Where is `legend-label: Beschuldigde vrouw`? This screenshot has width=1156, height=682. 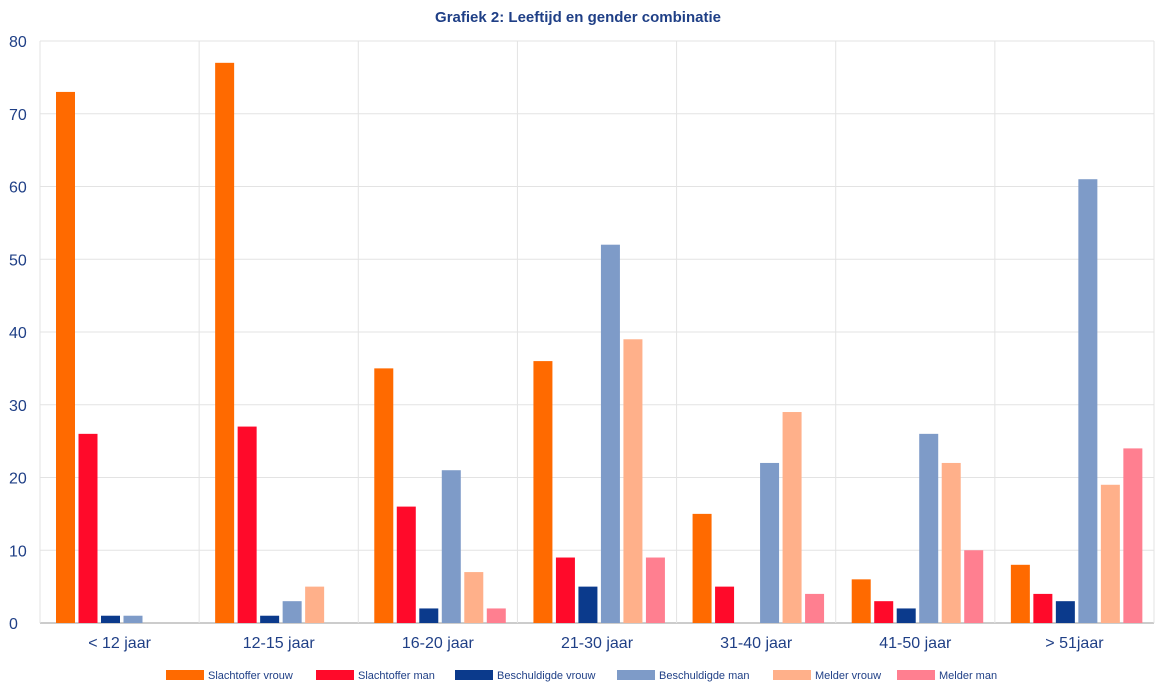 legend-label: Beschuldigde vrouw is located at coordinates (546, 676).